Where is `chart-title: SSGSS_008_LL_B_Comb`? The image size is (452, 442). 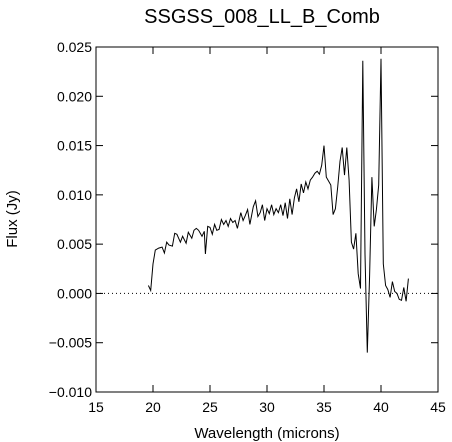
chart-title: SSGSS_008_LL_B_Comb is located at coordinates (262, 17).